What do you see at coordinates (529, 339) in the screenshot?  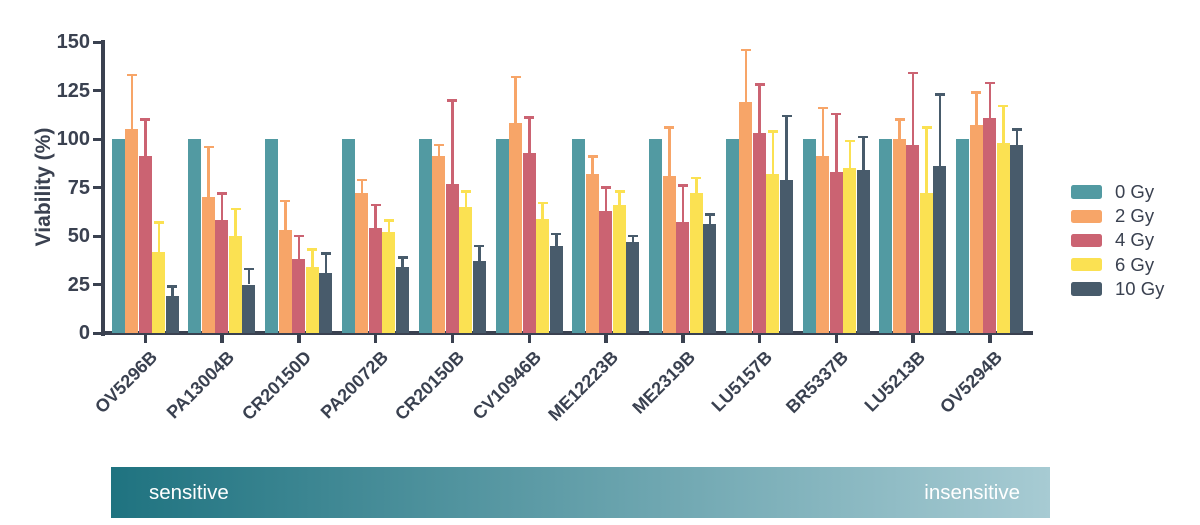 I see `x-tick-cv10946b` at bounding box center [529, 339].